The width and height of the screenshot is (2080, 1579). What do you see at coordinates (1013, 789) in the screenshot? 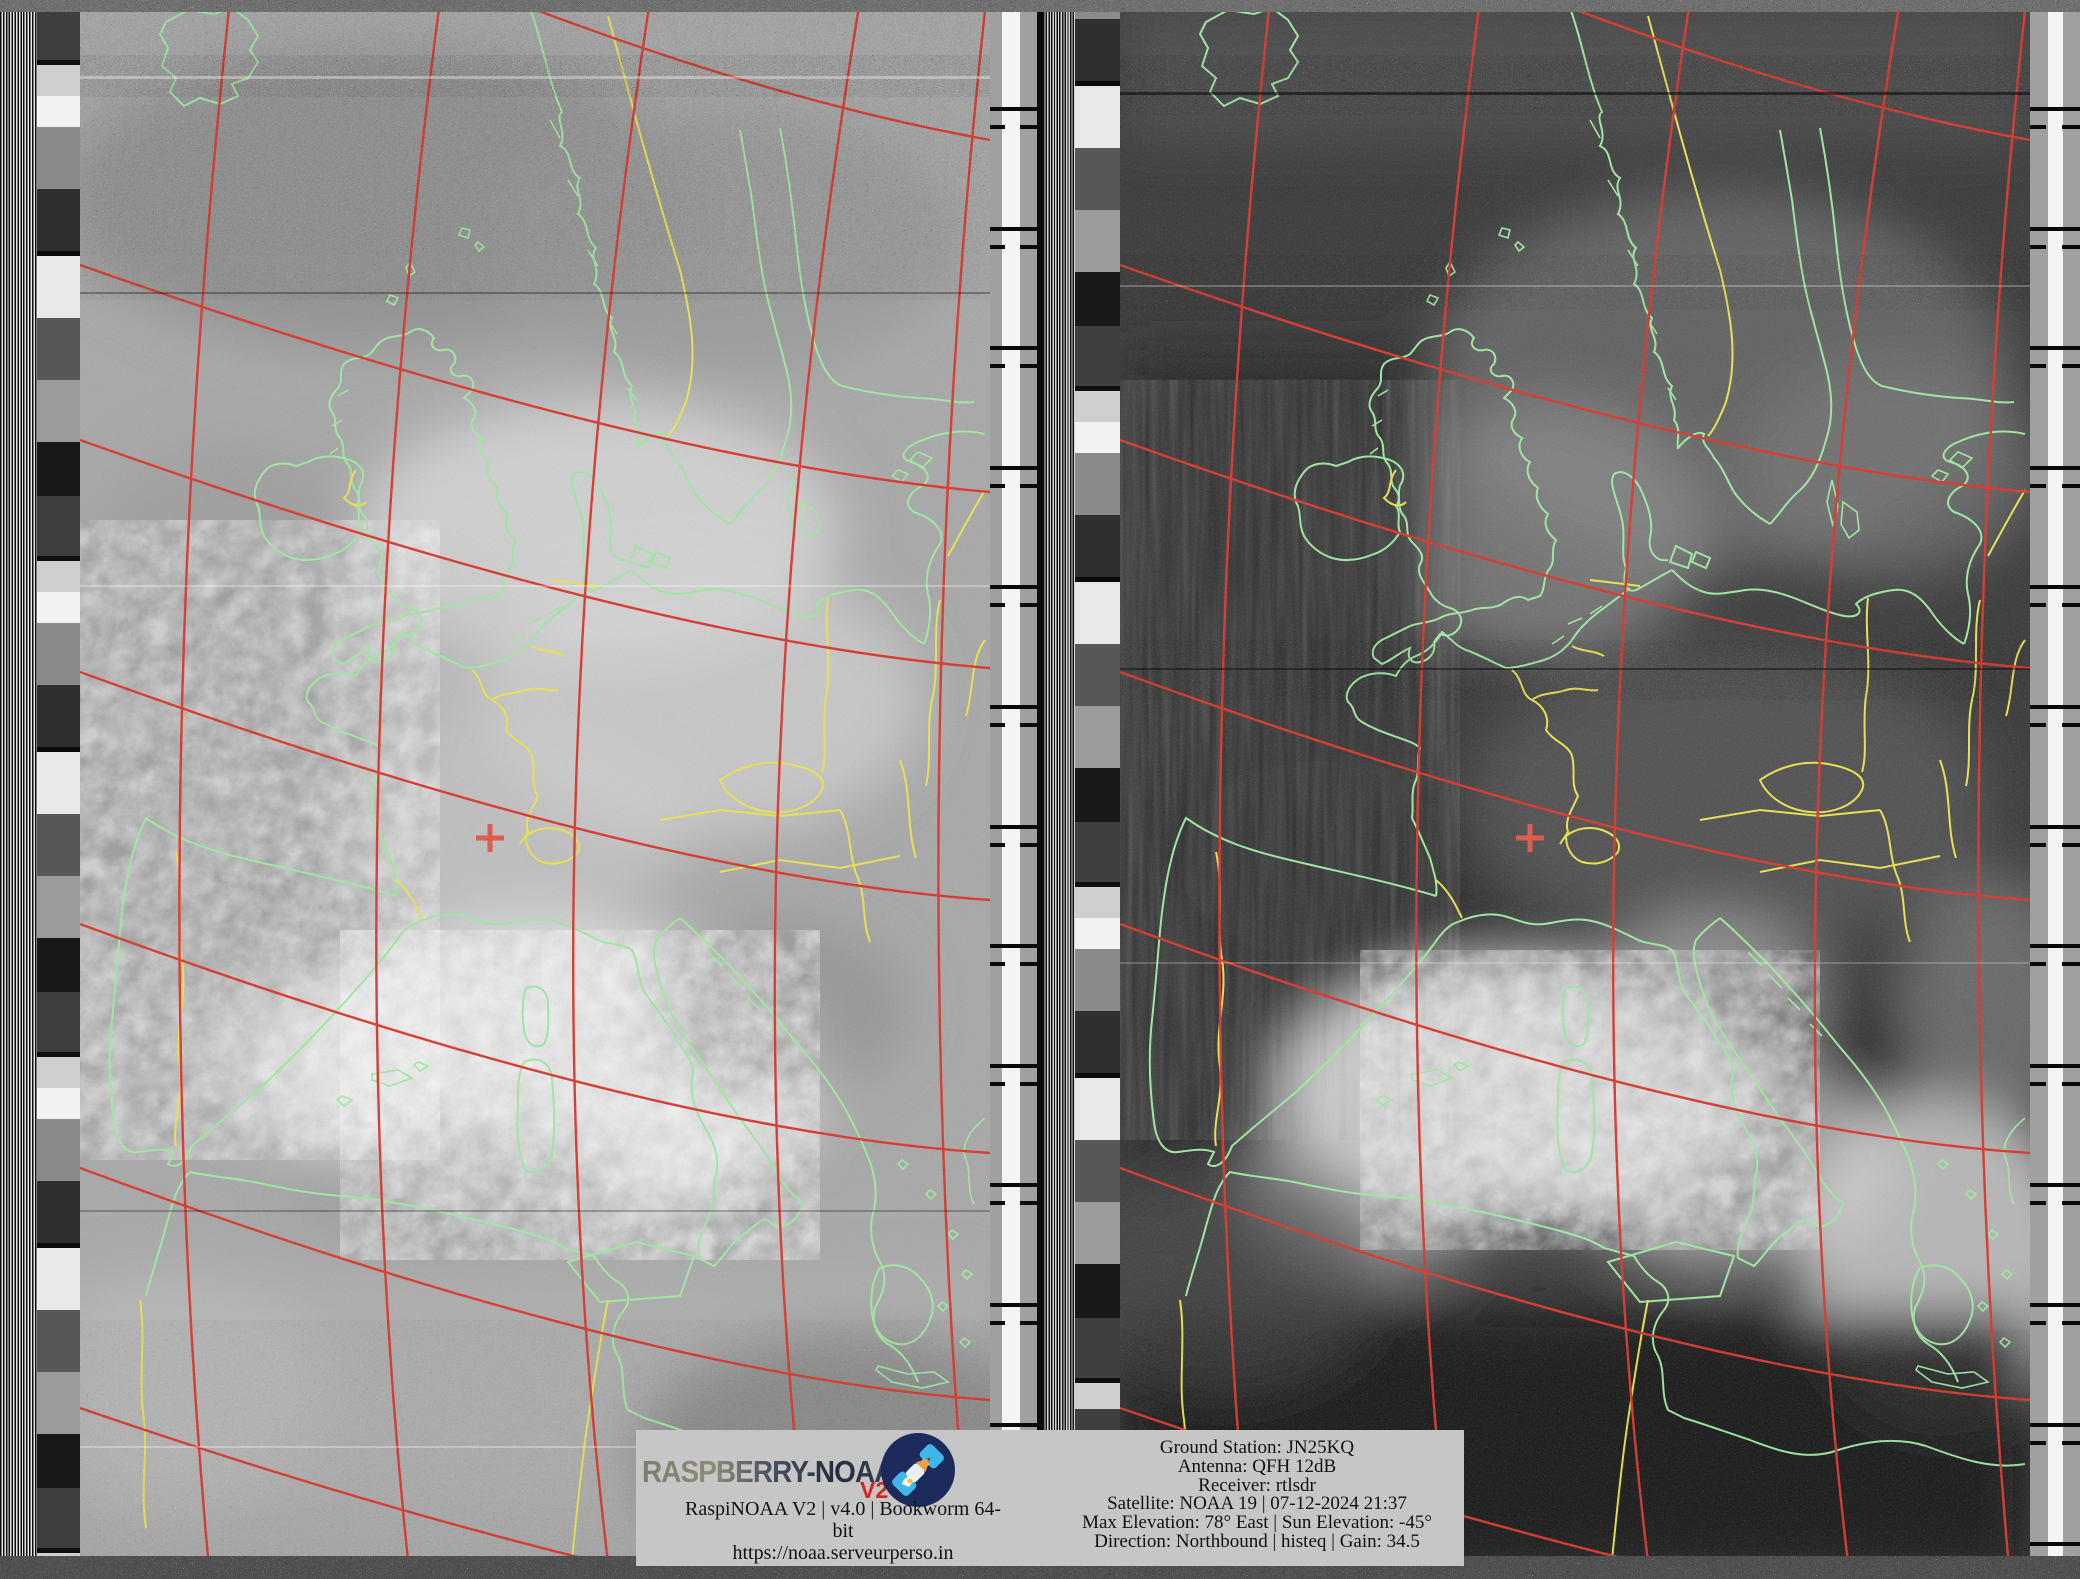
I see `telemetry-column-a` at bounding box center [1013, 789].